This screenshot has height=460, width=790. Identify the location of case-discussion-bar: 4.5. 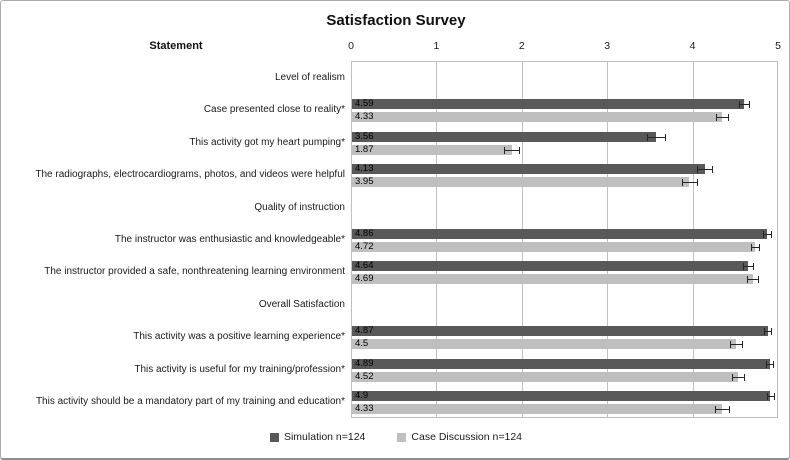
(544, 344).